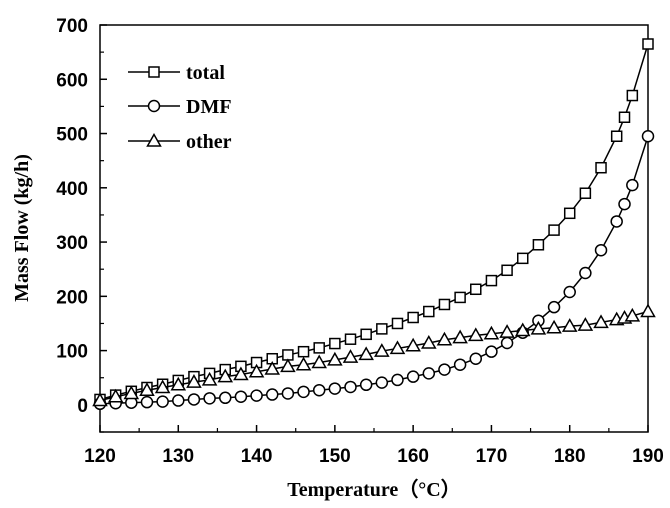 The image size is (670, 508). I want to click on y-tick-label: 100, so click(72, 352).